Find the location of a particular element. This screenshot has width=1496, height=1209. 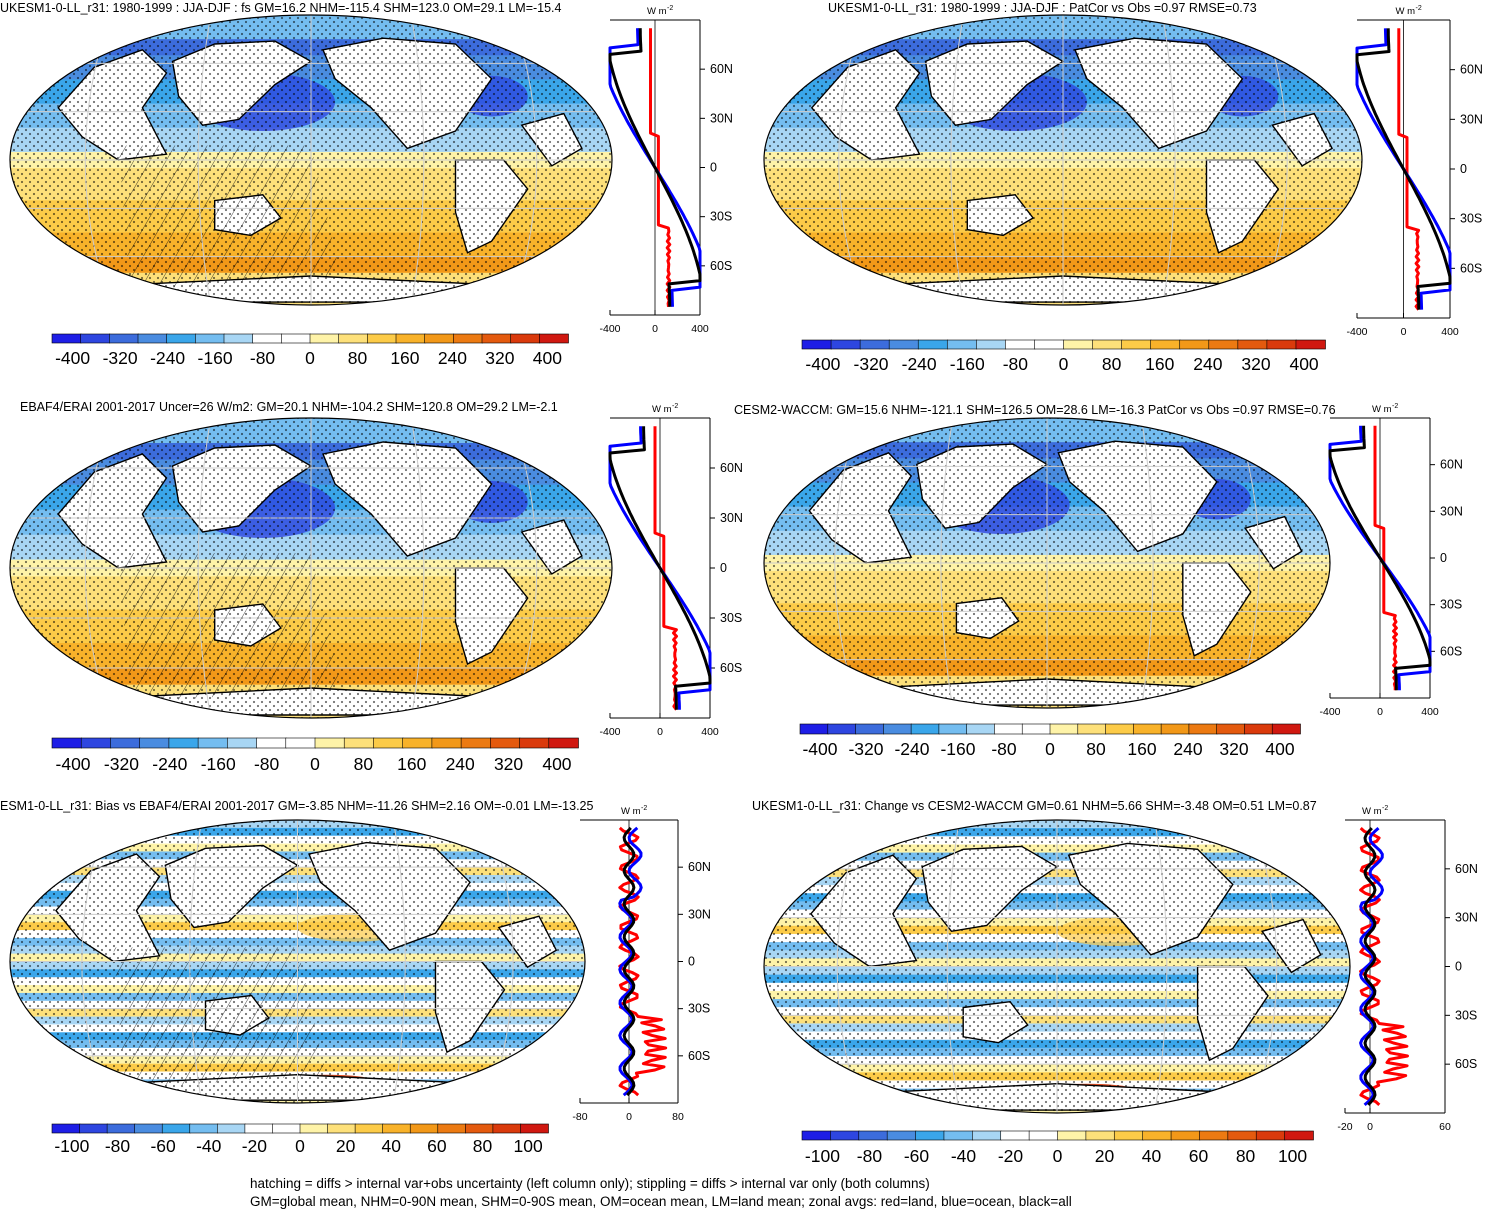

colorbar-tick-label: -400 is located at coordinates (822, 364).